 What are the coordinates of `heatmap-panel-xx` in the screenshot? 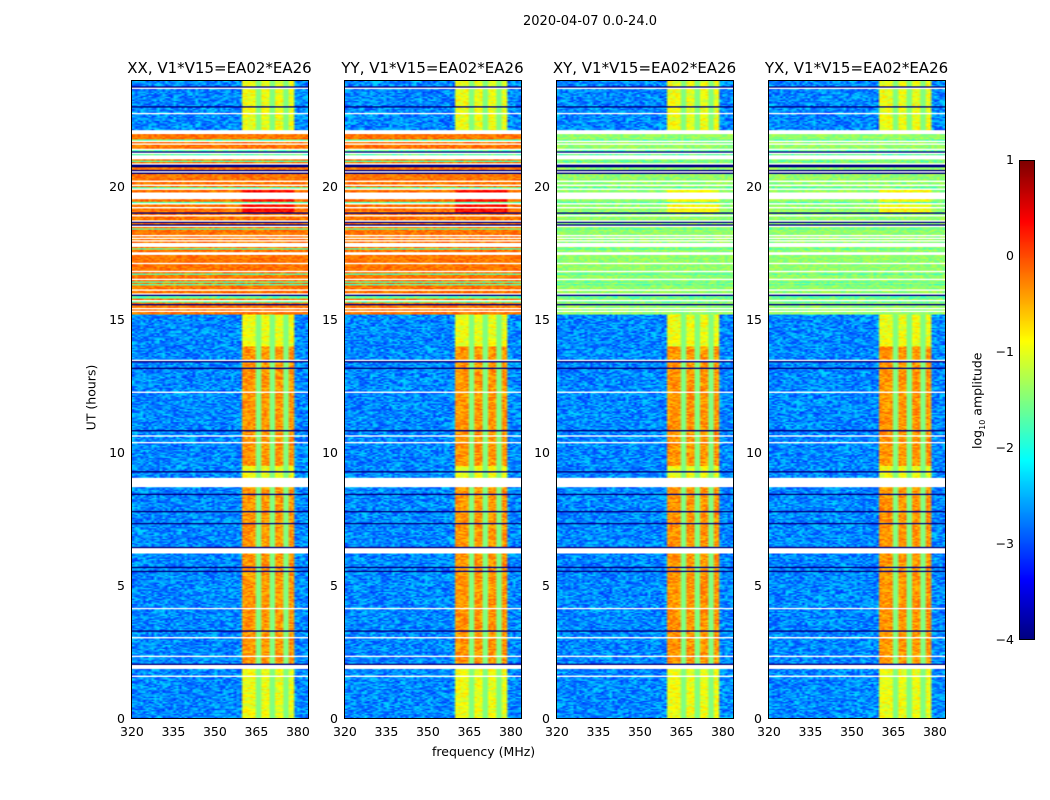 It's located at (220, 399).